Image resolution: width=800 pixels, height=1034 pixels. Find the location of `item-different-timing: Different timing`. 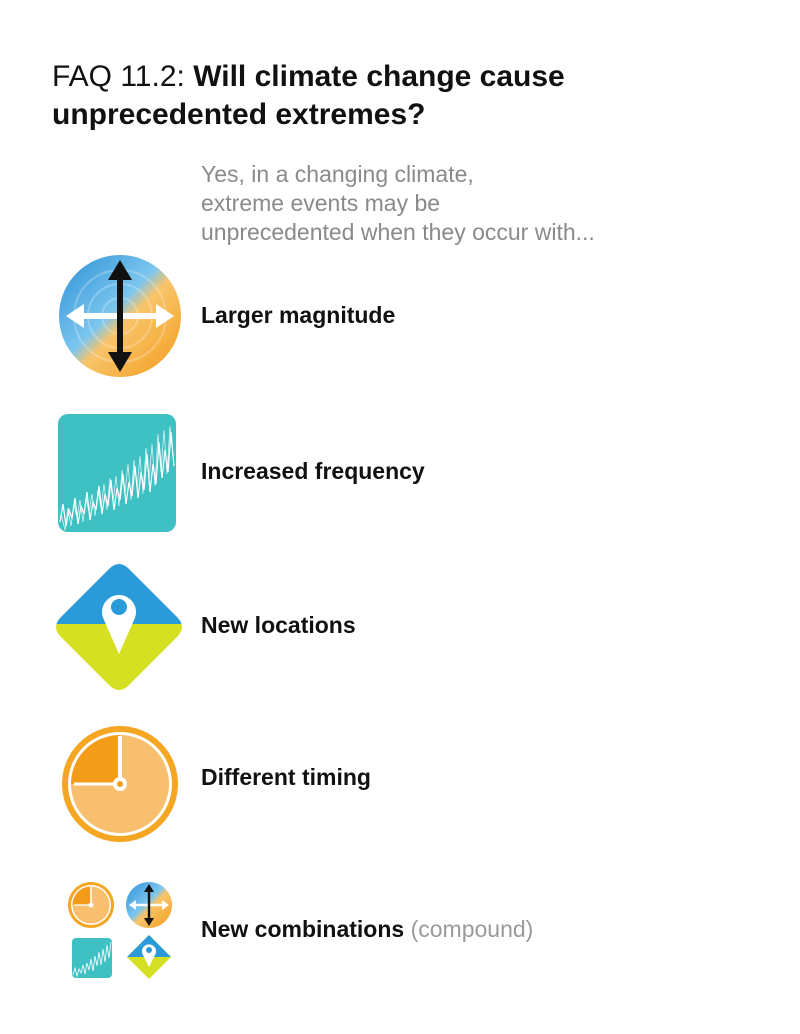

item-different-timing: Different timing is located at coordinates (400, 784).